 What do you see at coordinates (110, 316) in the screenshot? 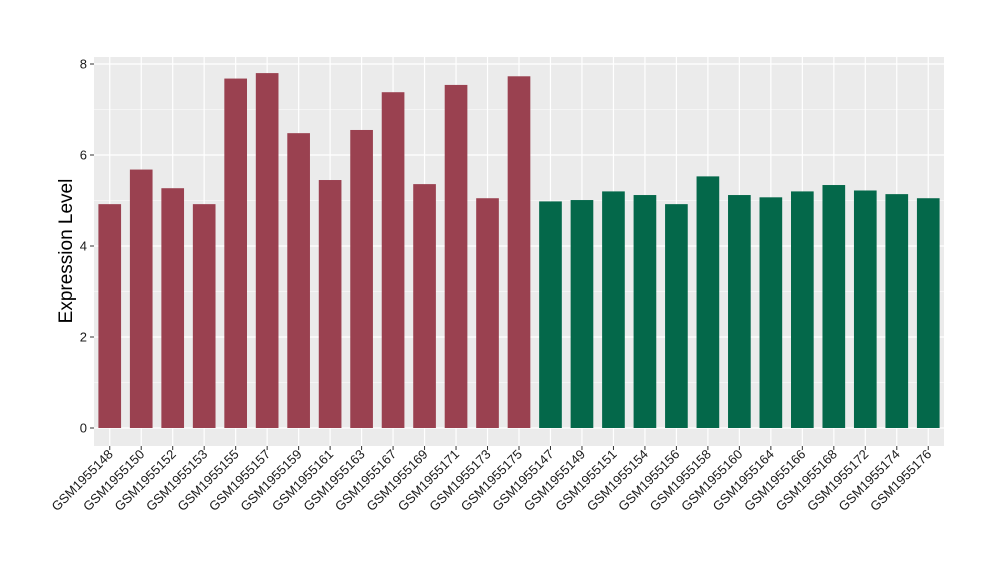
I see `bar-GSM1955148` at bounding box center [110, 316].